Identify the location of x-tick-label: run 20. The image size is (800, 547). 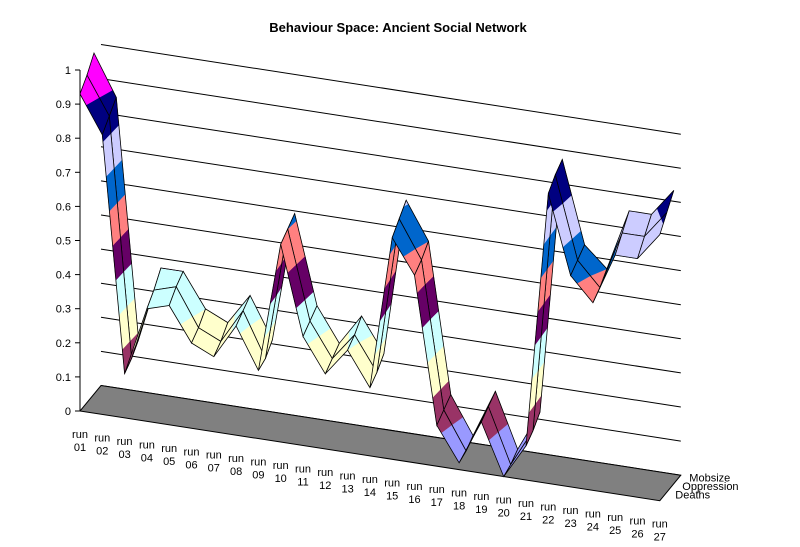
(504, 507).